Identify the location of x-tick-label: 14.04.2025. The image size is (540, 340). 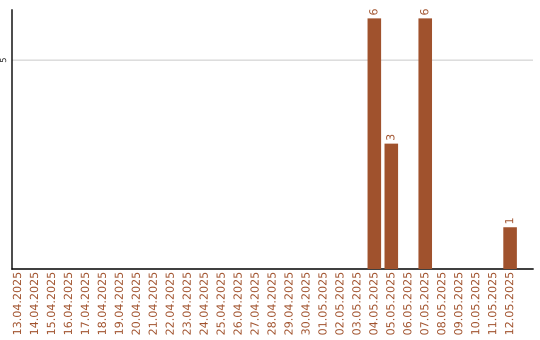
(34, 303).